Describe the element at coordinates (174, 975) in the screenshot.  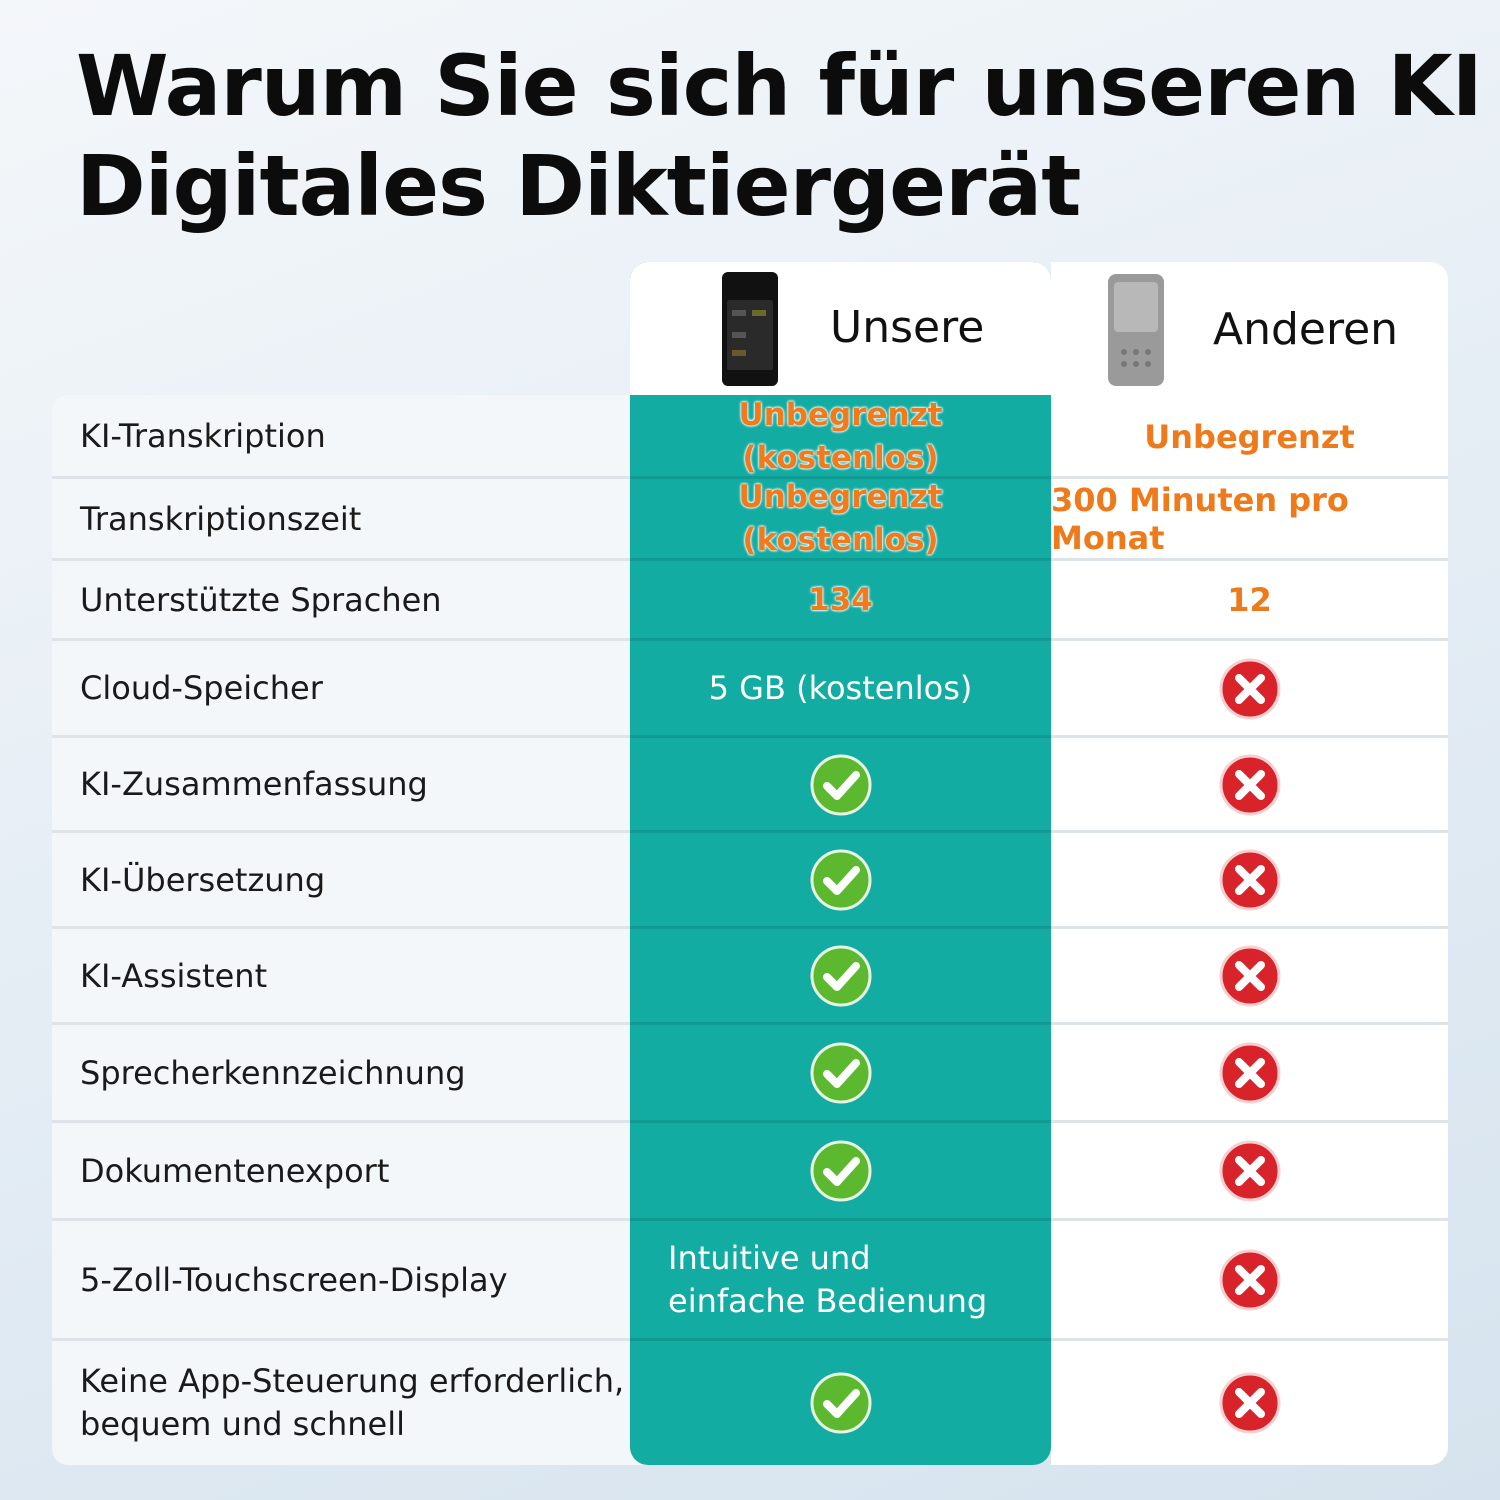
I see `row-label: KI-Assistent` at that location.